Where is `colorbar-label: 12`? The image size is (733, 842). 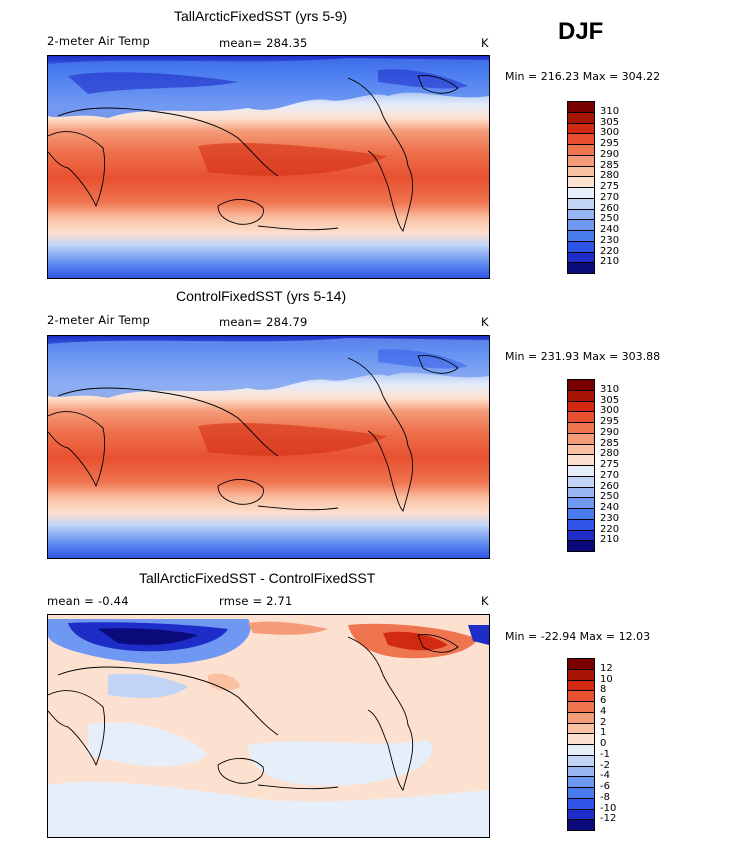 colorbar-label: 12 is located at coordinates (606, 668).